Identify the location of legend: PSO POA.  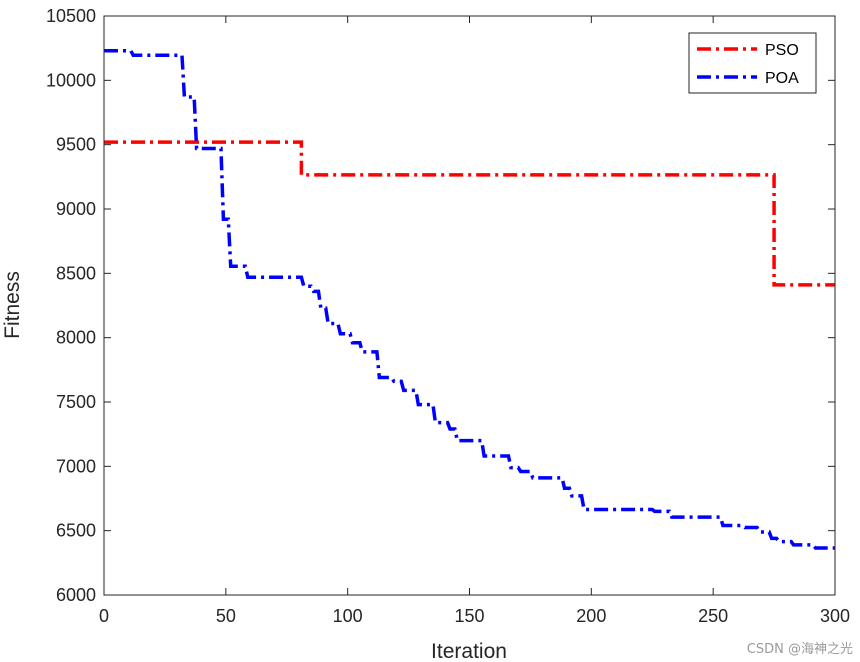
(752, 63).